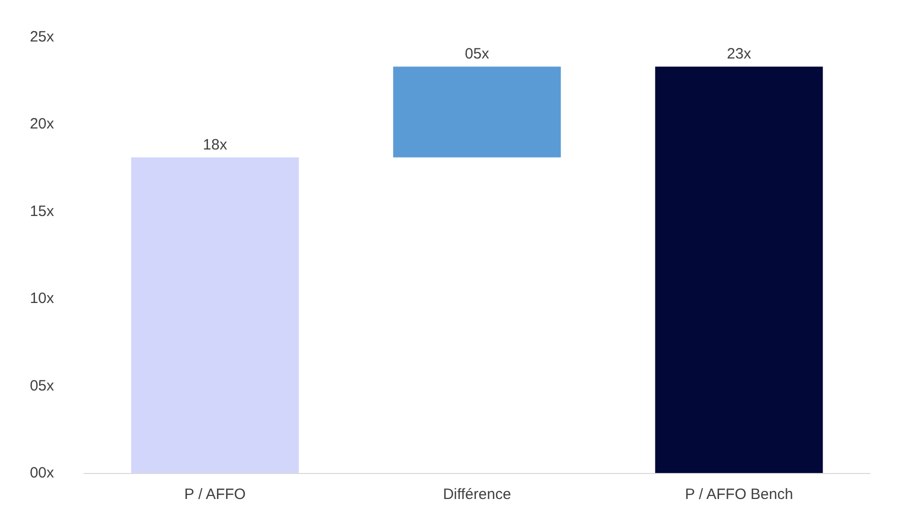 The image size is (912, 531). What do you see at coordinates (42, 124) in the screenshot?
I see `y-tick-label: 20x` at bounding box center [42, 124].